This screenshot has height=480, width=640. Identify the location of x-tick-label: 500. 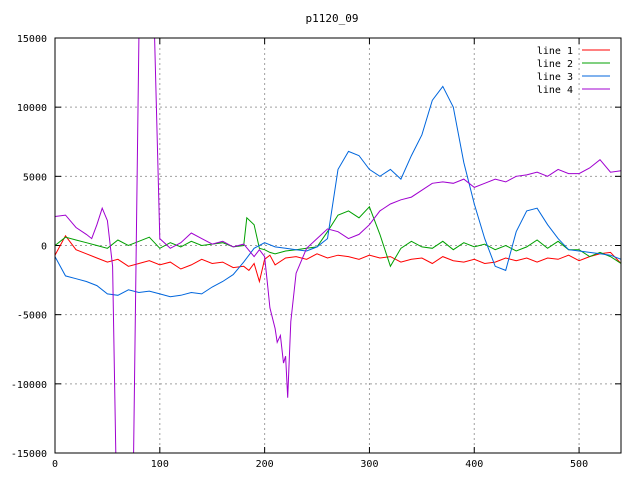
(579, 464).